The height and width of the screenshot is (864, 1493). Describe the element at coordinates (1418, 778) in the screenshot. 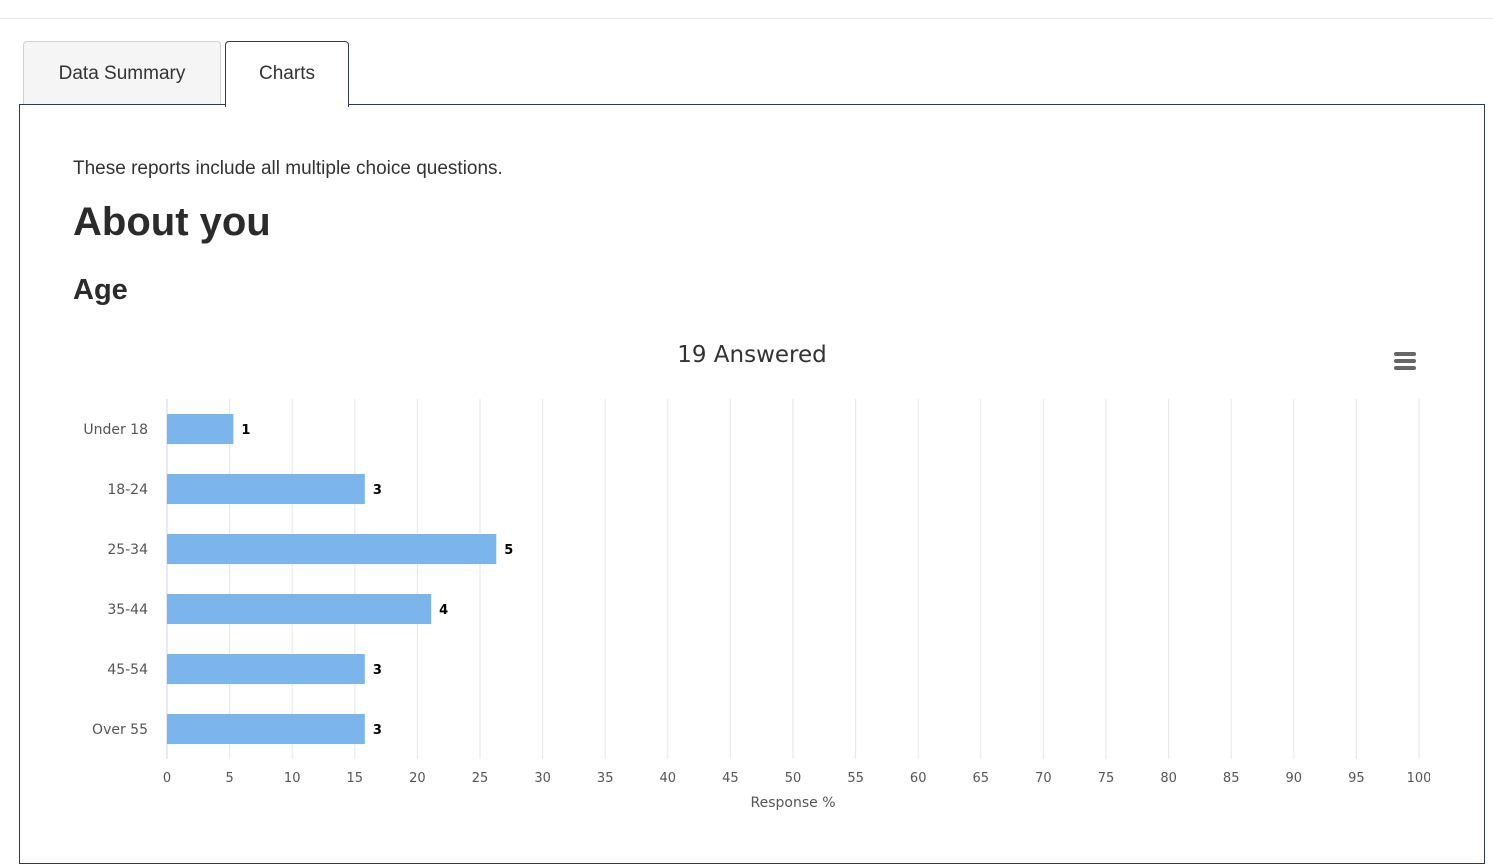

I see `x-tick-label: 100` at that location.